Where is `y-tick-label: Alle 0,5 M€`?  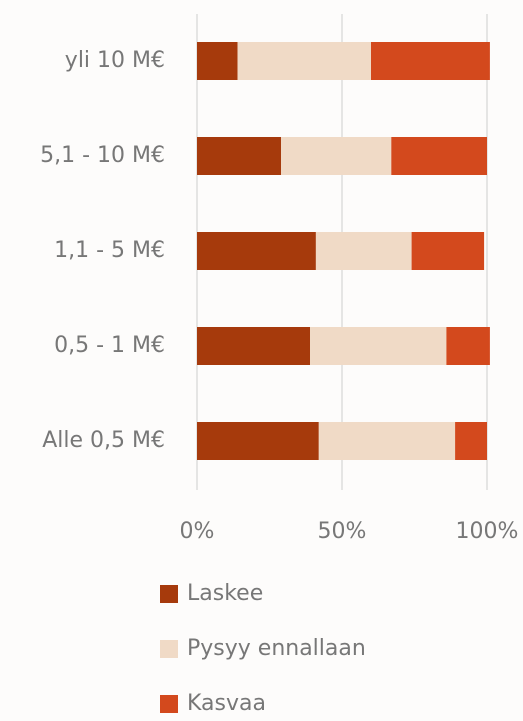
y-tick-label: Alle 0,5 M€ is located at coordinates (103, 440).